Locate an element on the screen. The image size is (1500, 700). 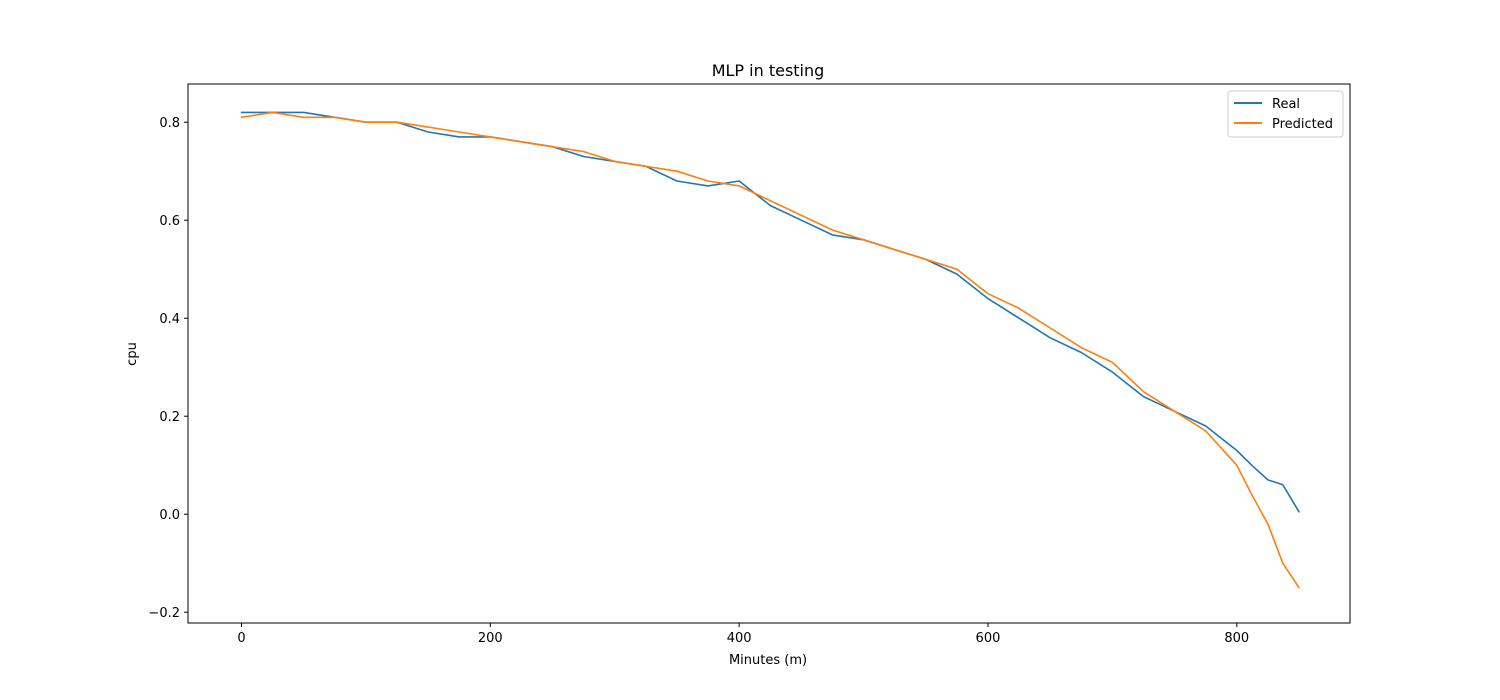
legend-label-predicted: Predicted is located at coordinates (1302, 124).